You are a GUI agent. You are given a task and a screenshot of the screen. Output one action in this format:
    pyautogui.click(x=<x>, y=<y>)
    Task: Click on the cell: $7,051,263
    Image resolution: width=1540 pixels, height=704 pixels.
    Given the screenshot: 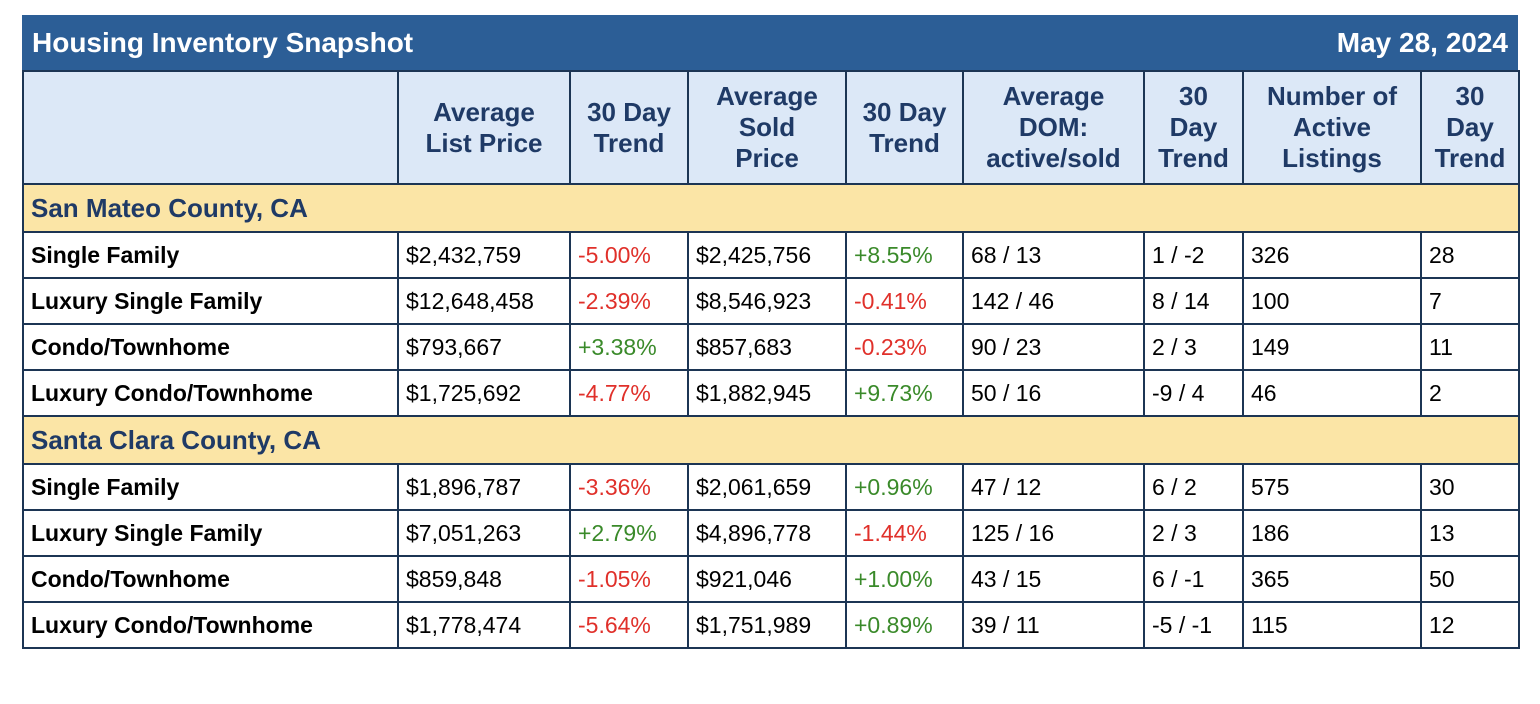 What is the action you would take?
    pyautogui.click(x=484, y=533)
    